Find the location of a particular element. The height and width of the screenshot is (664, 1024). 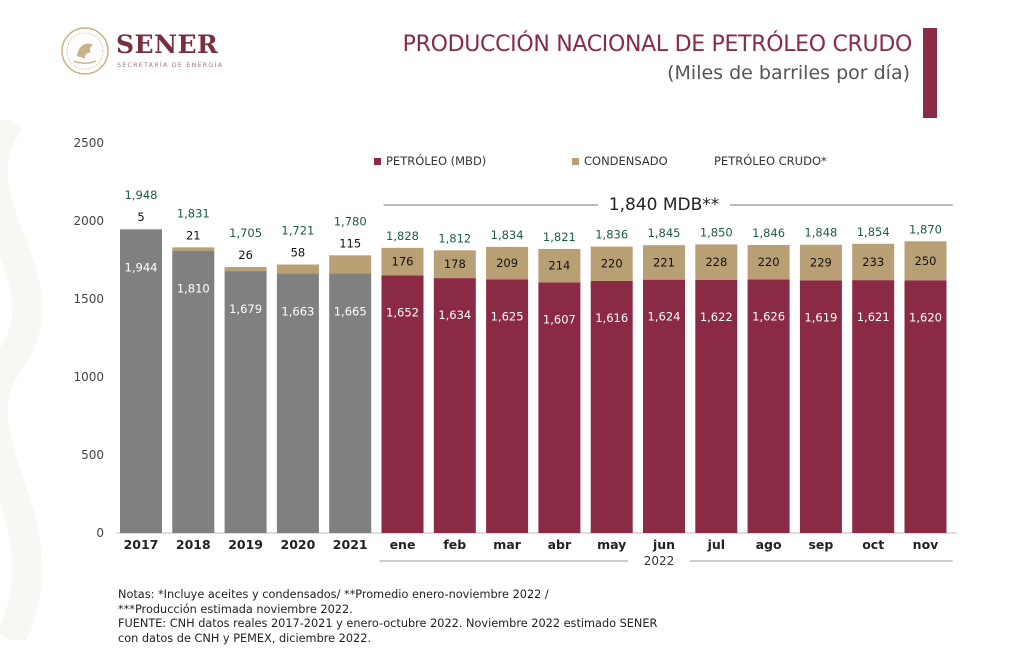

x-tick-label: 2019 is located at coordinates (245, 544).